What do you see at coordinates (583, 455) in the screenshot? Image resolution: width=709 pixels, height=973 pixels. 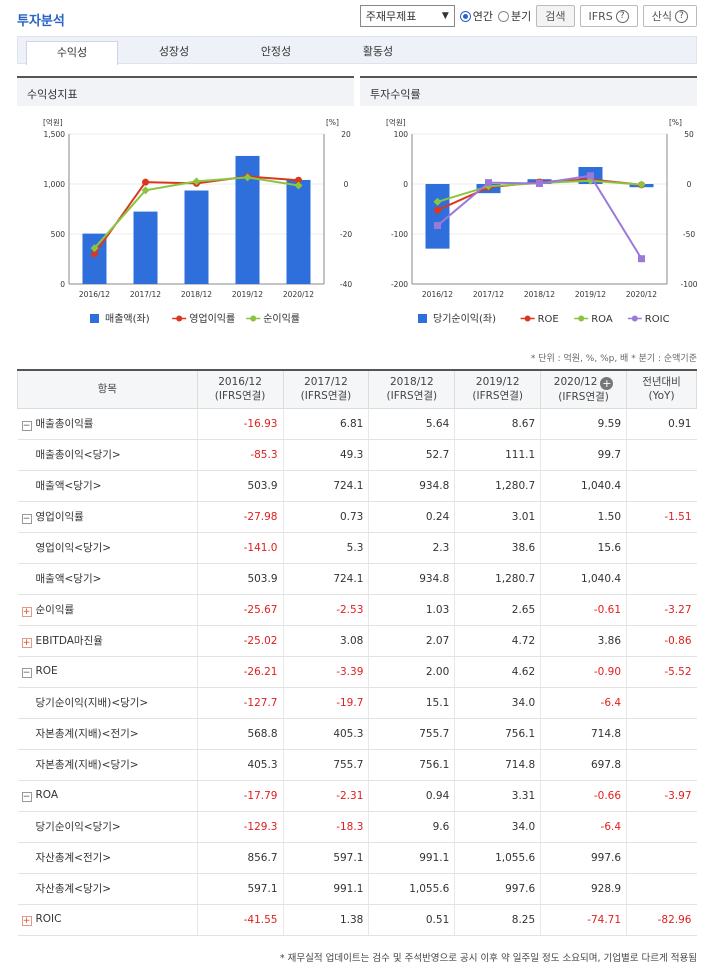 I see `table-cell: 99.7` at bounding box center [583, 455].